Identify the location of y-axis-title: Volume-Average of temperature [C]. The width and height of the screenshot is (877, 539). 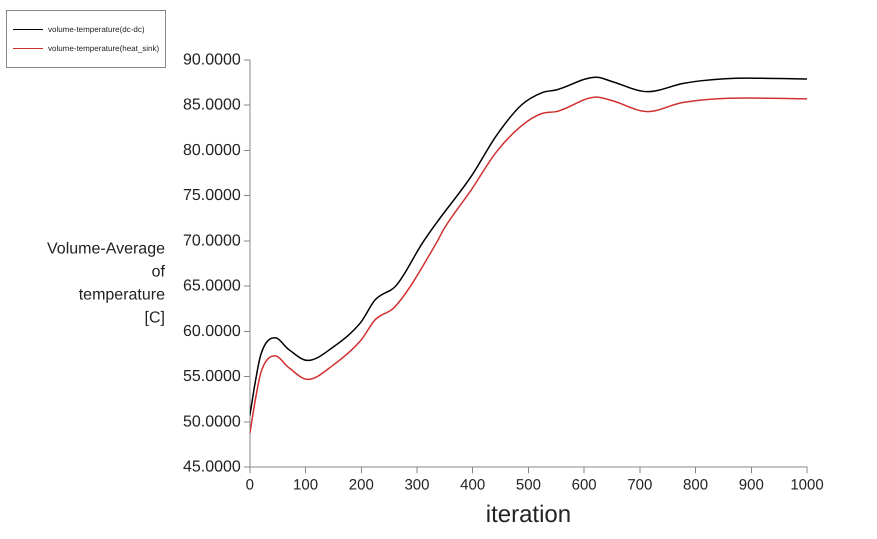
(106, 283).